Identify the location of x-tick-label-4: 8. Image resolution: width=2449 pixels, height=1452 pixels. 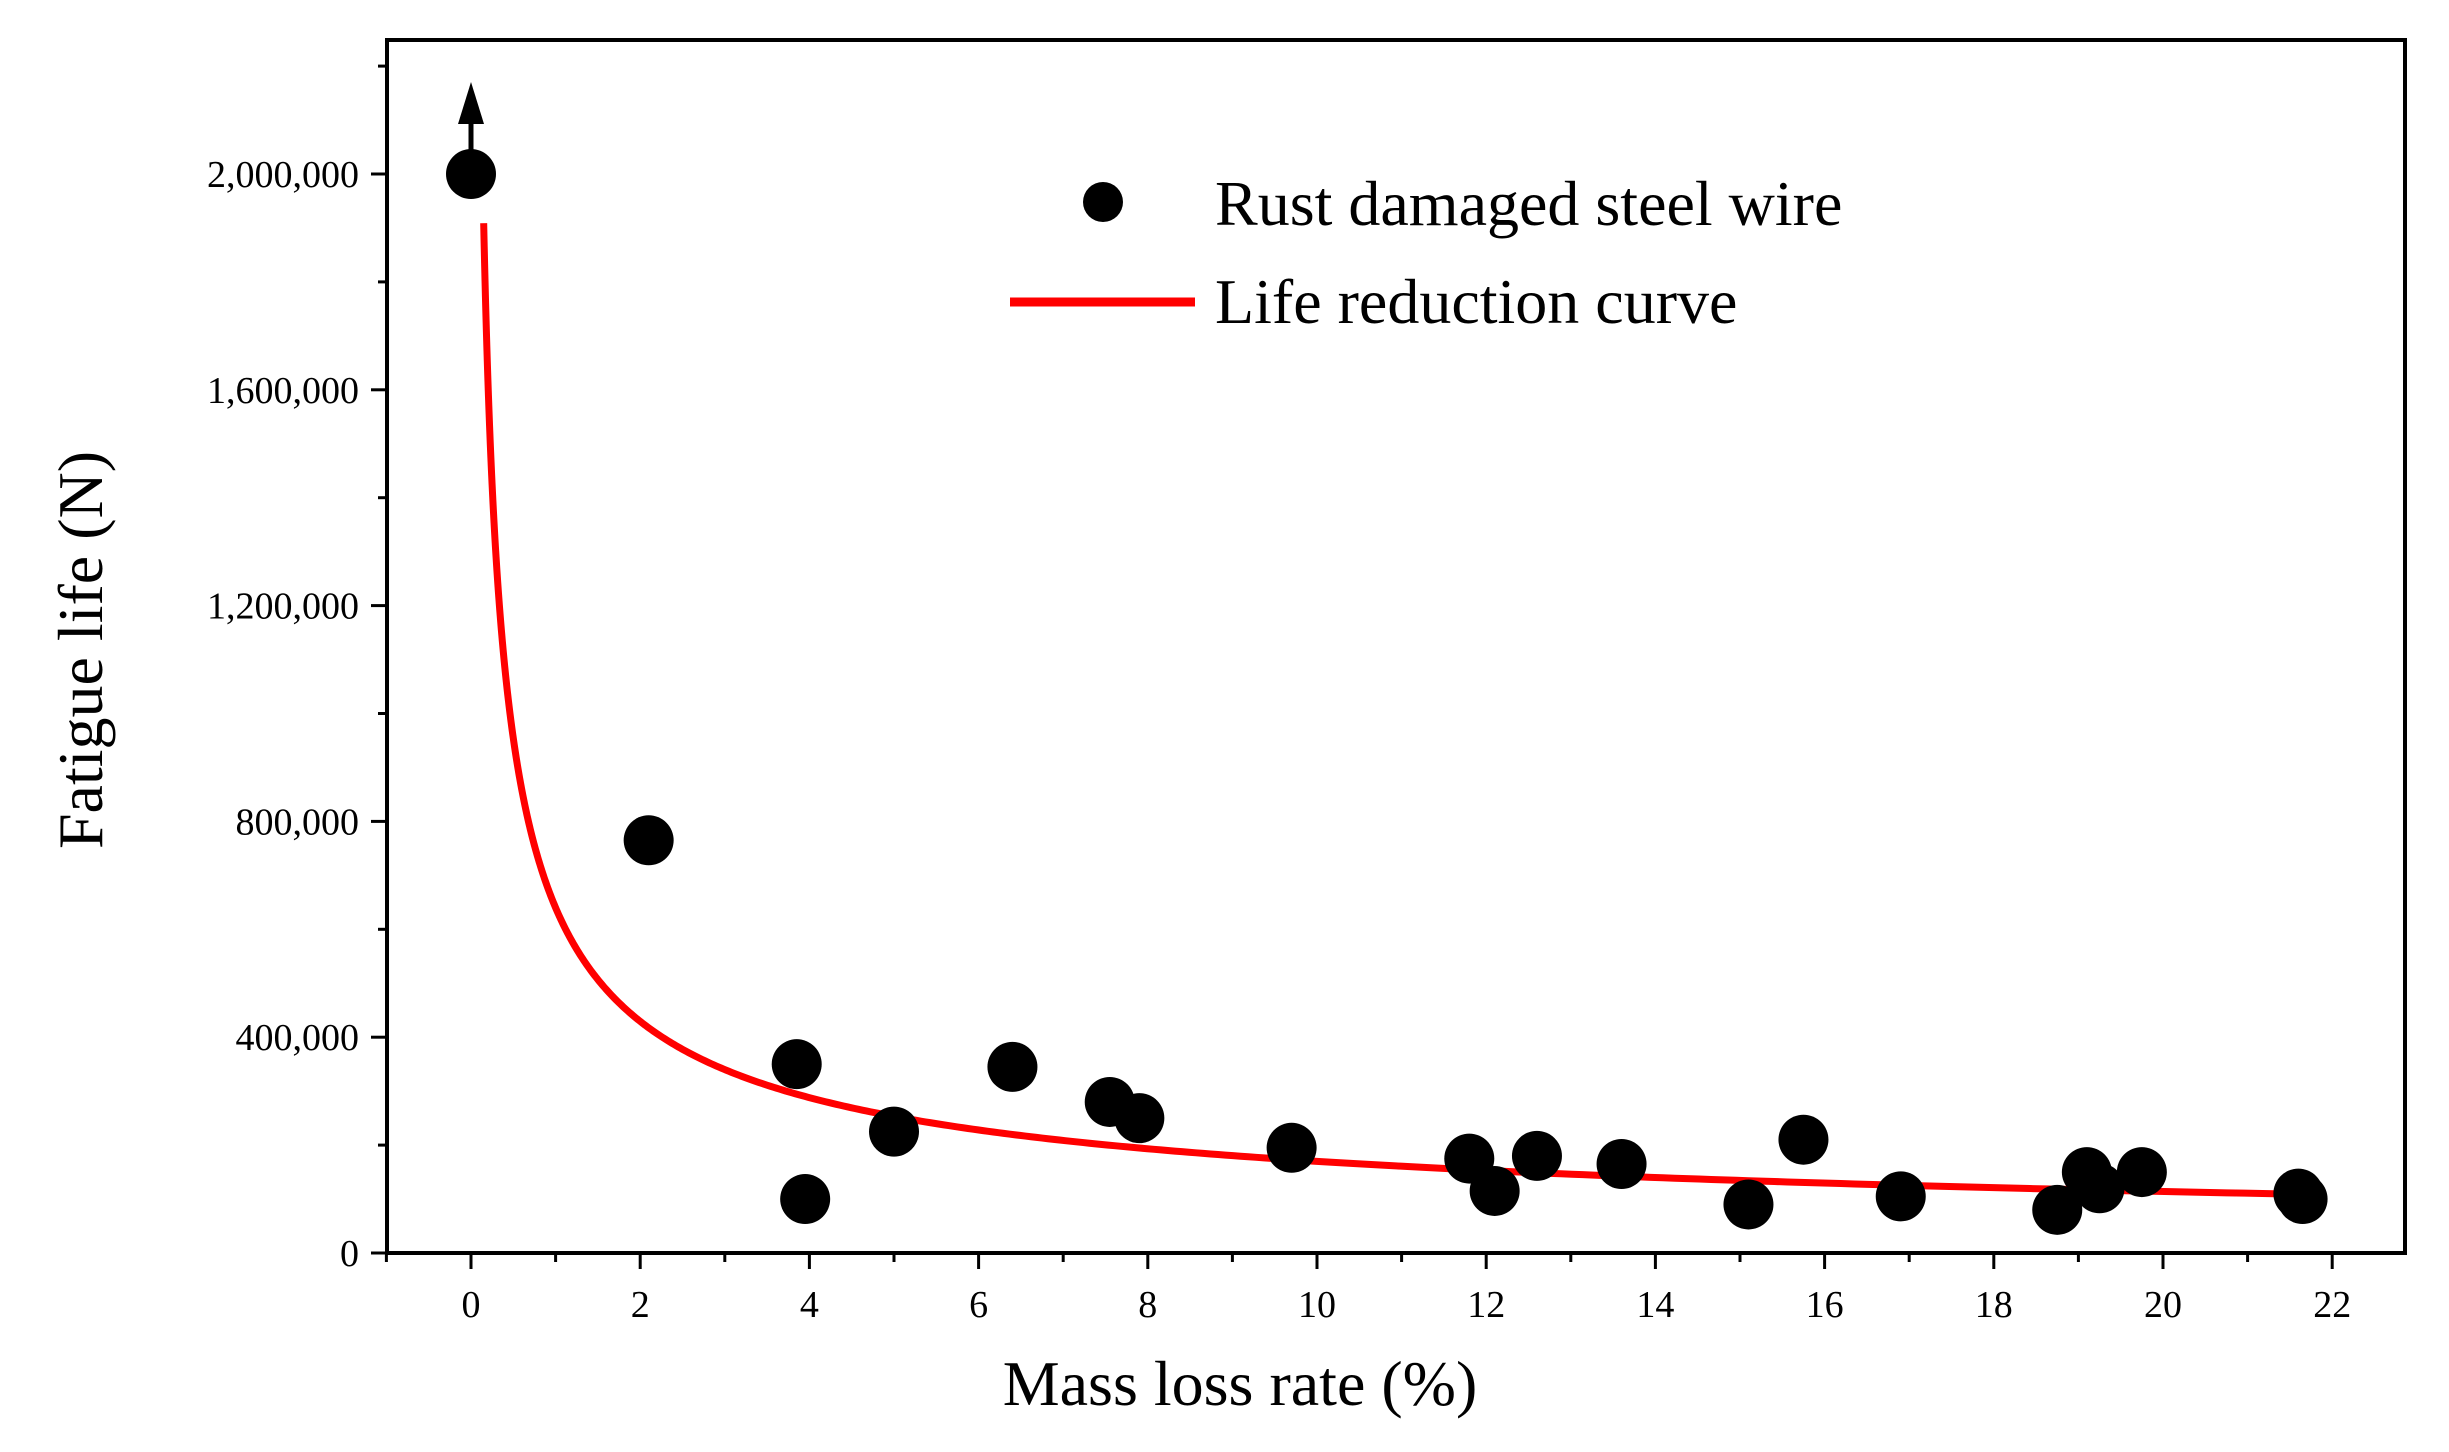
(1147, 1305).